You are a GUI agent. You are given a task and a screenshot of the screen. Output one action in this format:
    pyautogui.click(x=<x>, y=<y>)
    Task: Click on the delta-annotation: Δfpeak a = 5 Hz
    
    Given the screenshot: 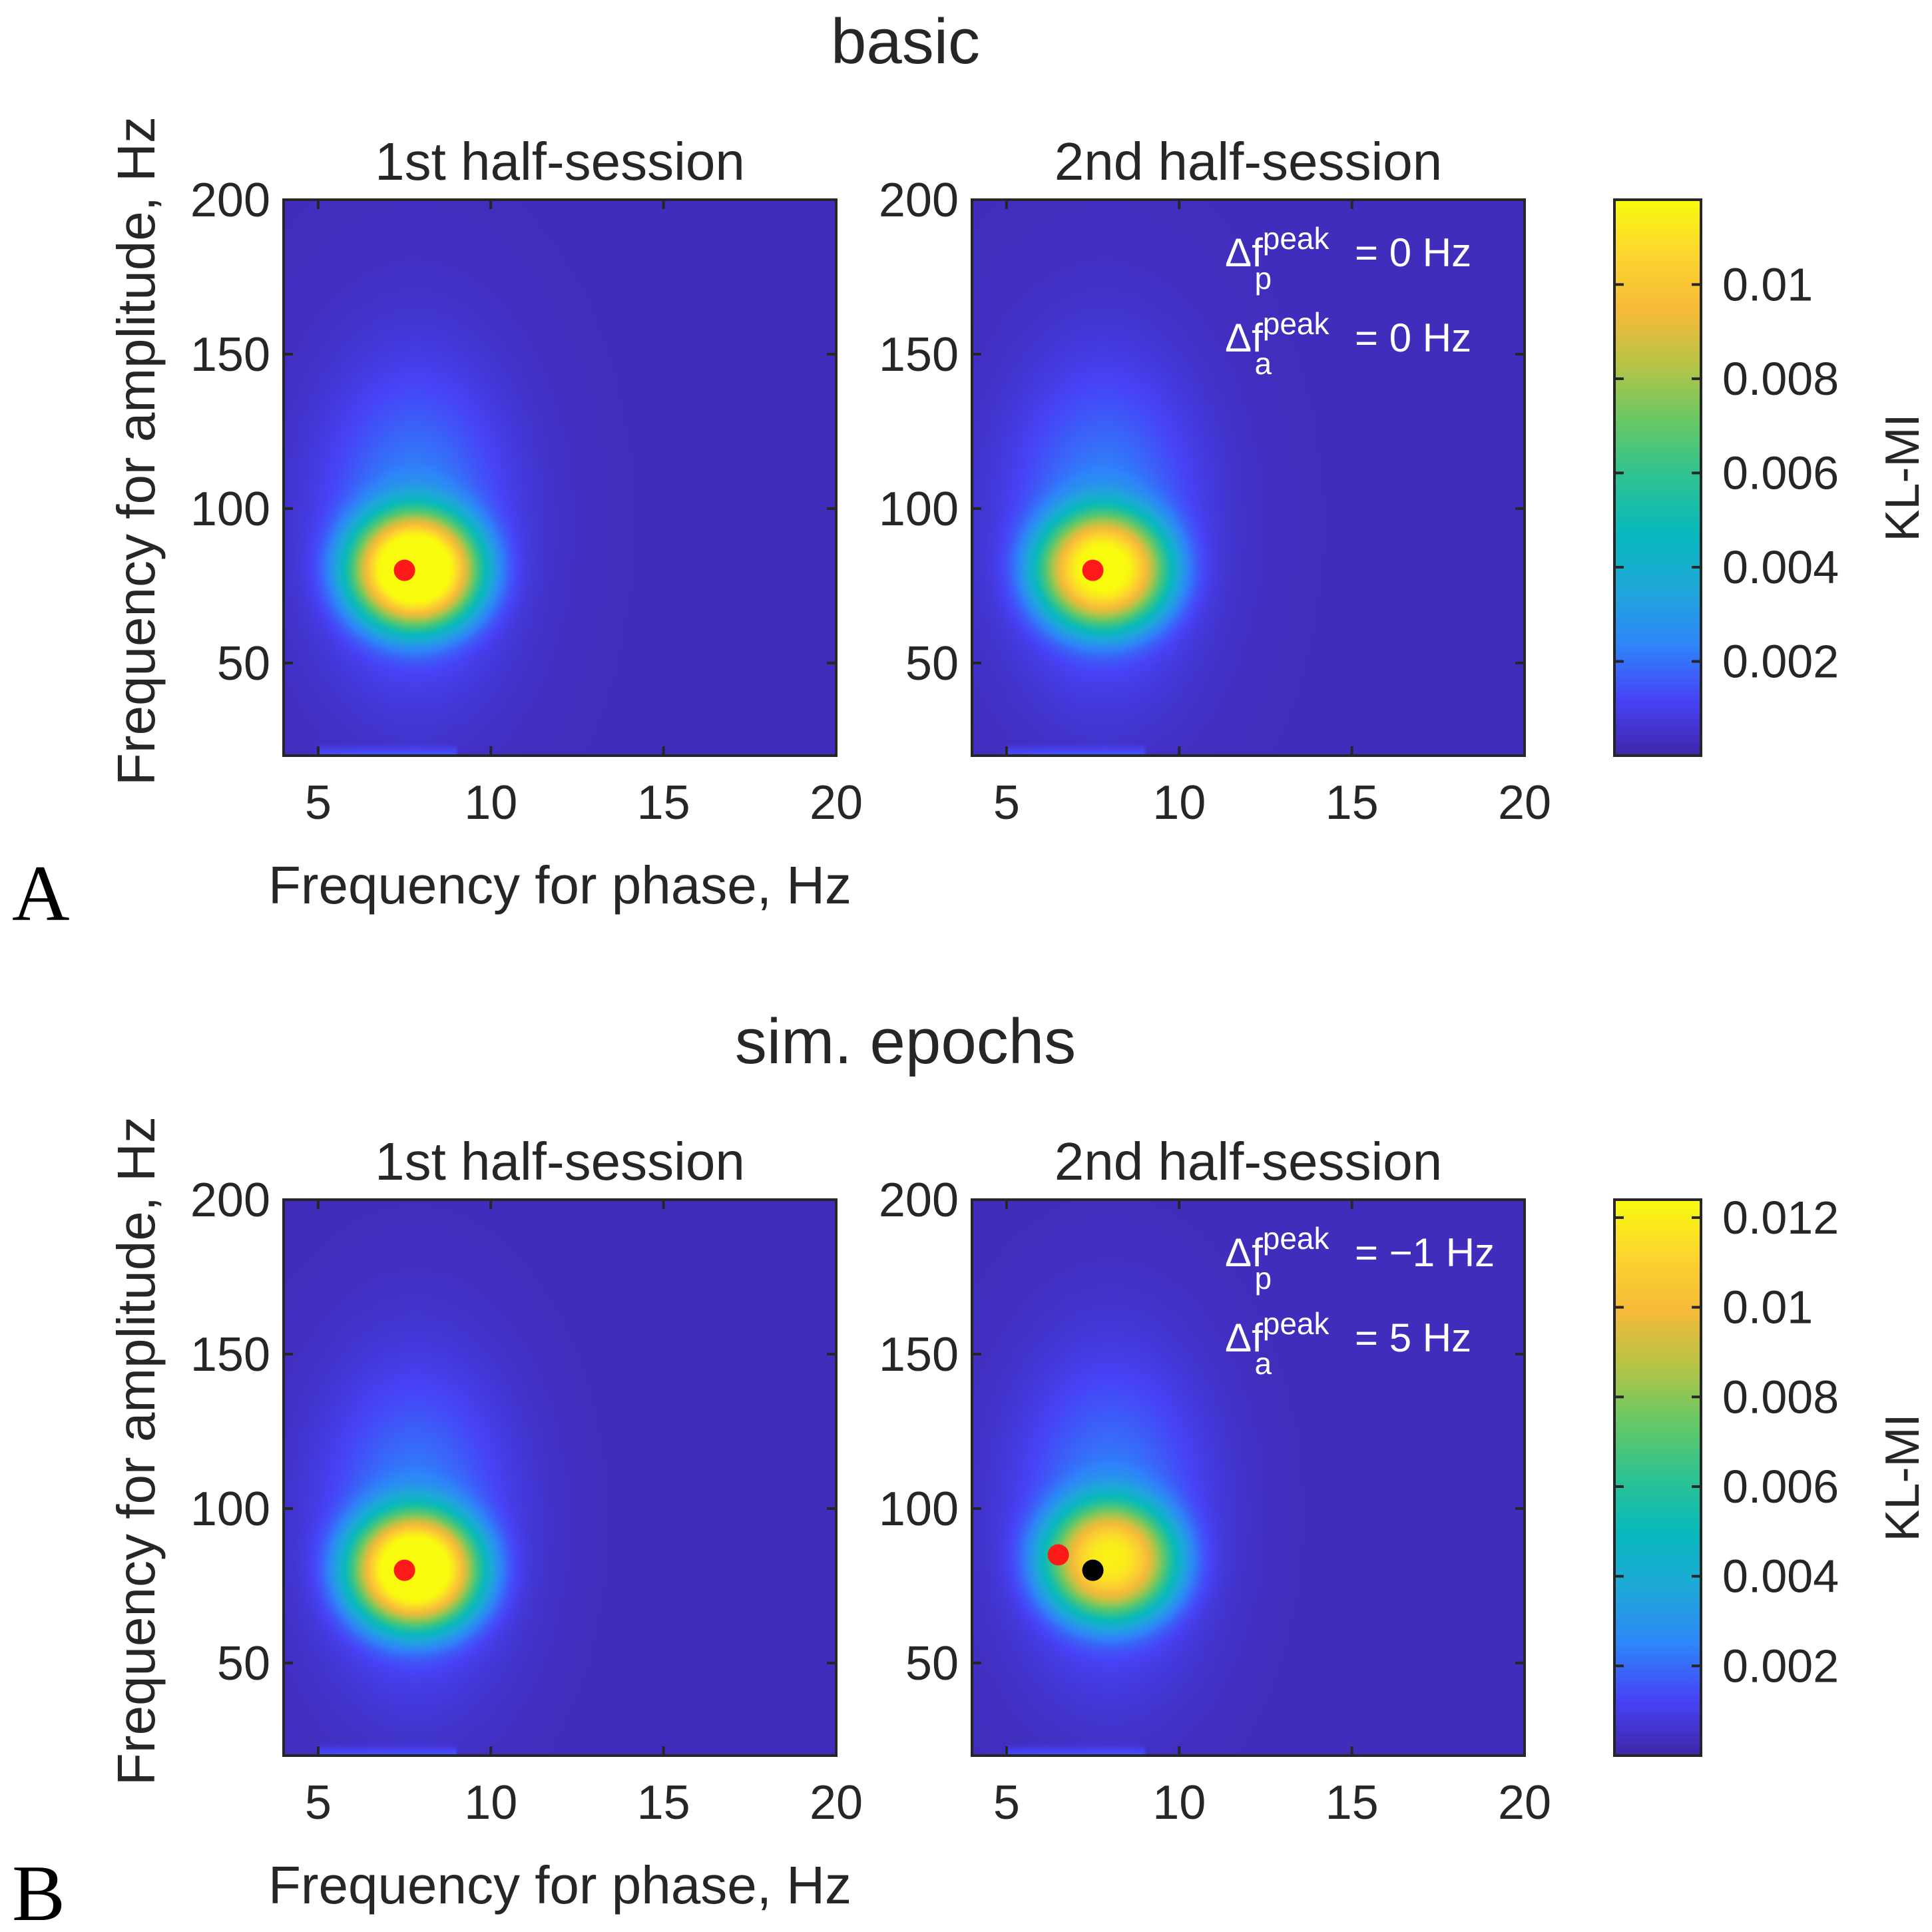 What is the action you would take?
    pyautogui.click(x=1348, y=1343)
    